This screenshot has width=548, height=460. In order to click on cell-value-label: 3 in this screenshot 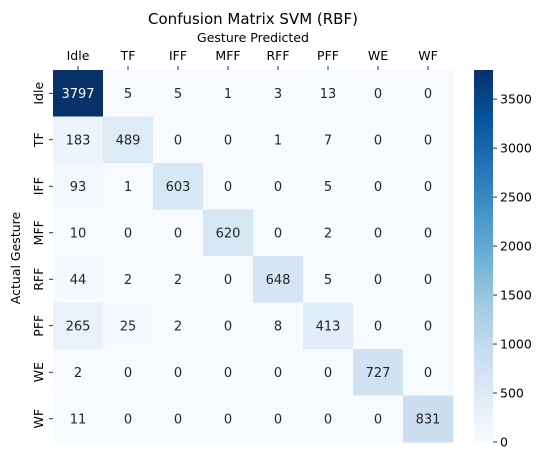, I will do `click(278, 94)`.